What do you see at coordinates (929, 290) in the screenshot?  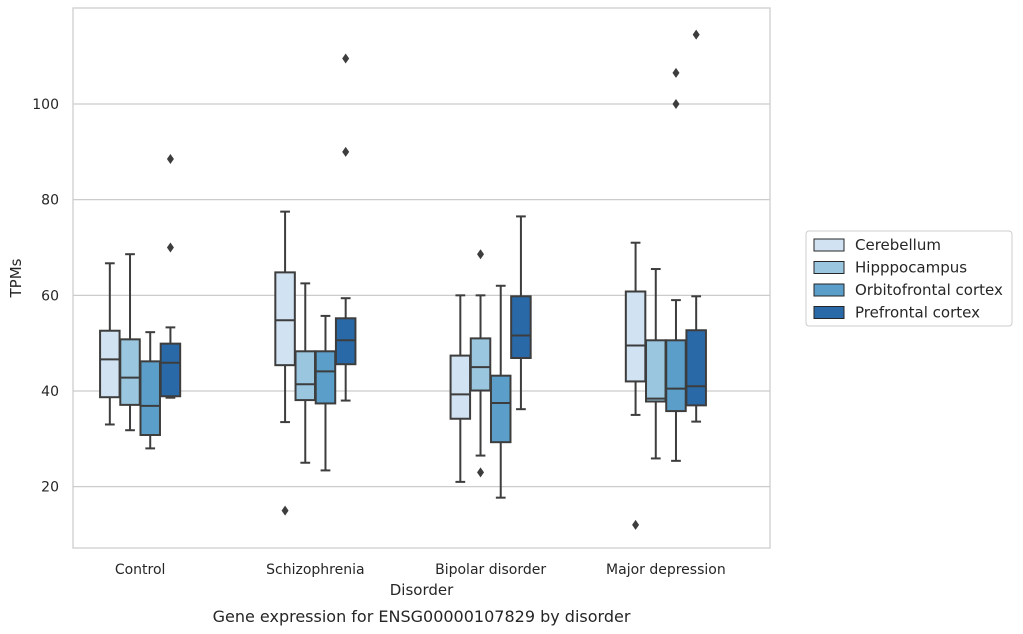 I see `legend-label: Orbitofrontal cortex` at bounding box center [929, 290].